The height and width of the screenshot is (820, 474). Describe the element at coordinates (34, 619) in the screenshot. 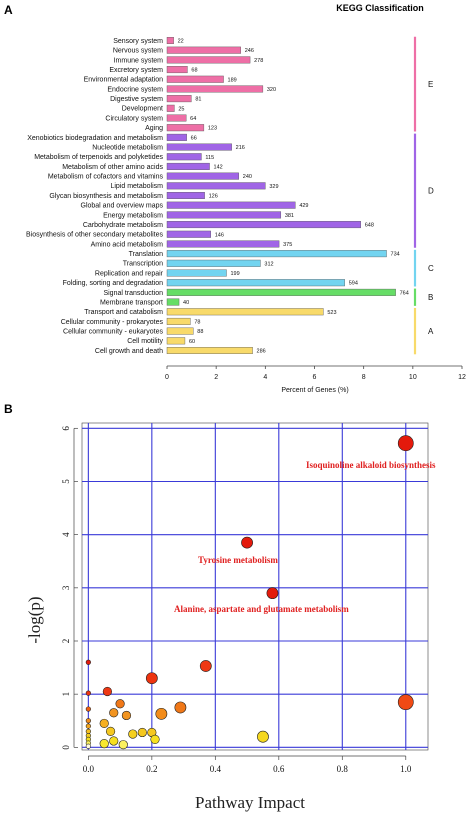

I see `chart-b-ylabel: -log(p)` at that location.